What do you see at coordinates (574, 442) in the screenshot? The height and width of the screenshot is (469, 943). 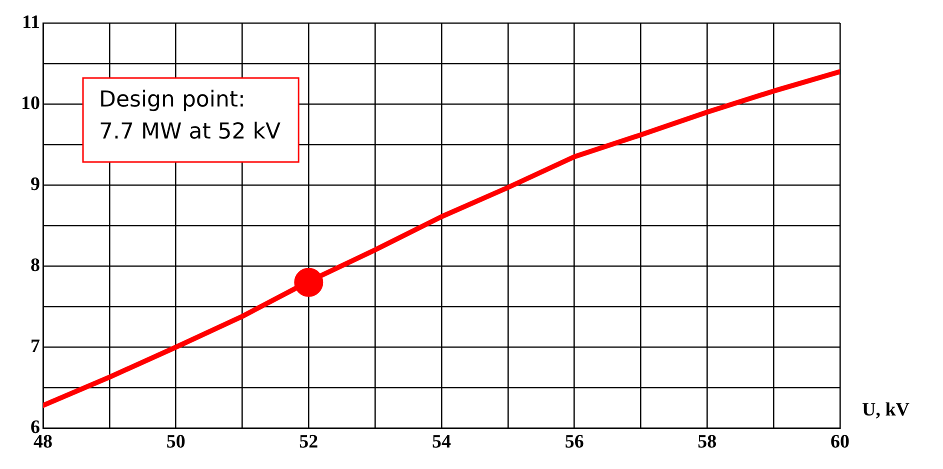 I see `x-tick-label: 56` at bounding box center [574, 442].